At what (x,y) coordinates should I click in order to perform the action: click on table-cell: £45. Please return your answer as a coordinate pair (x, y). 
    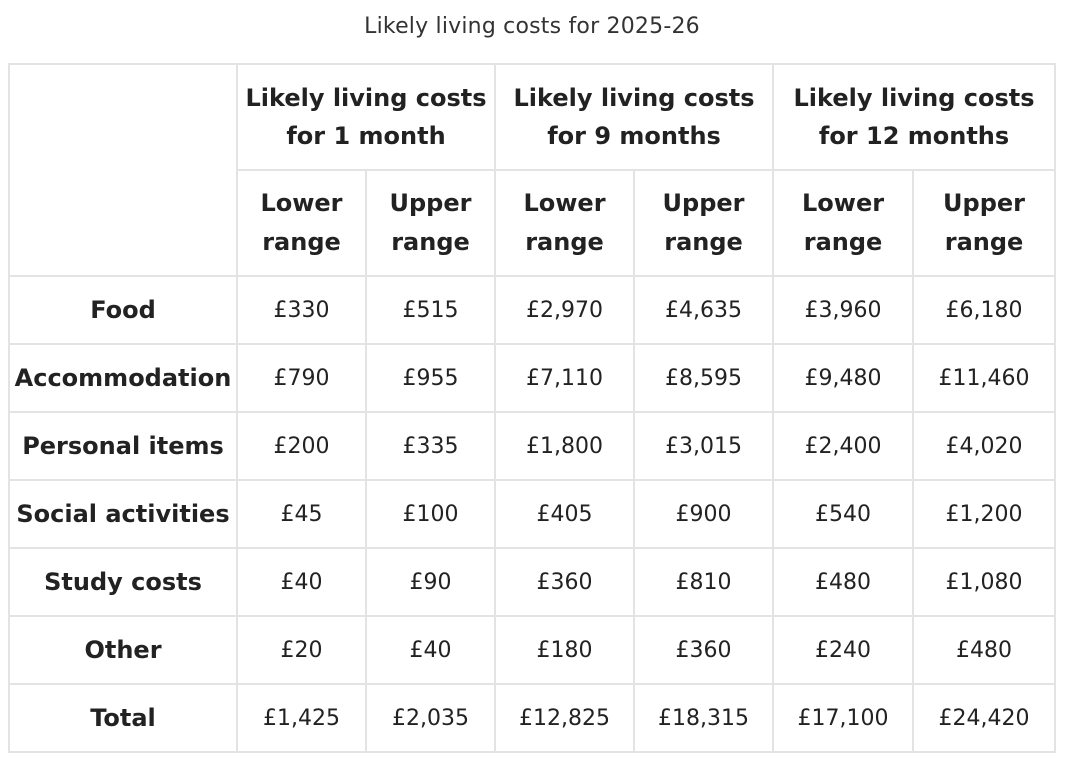
    Looking at the image, I should click on (301, 514).